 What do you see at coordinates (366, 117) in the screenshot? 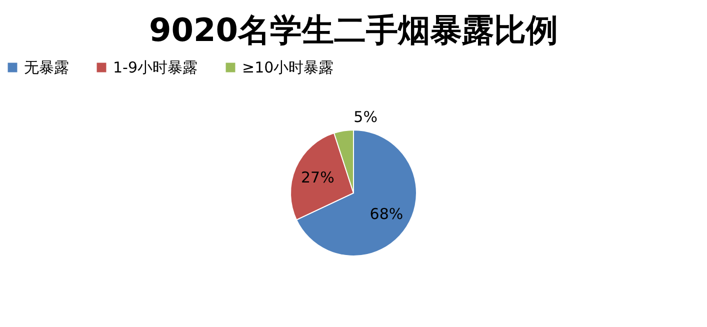
I see `data-label: 5%` at bounding box center [366, 117].